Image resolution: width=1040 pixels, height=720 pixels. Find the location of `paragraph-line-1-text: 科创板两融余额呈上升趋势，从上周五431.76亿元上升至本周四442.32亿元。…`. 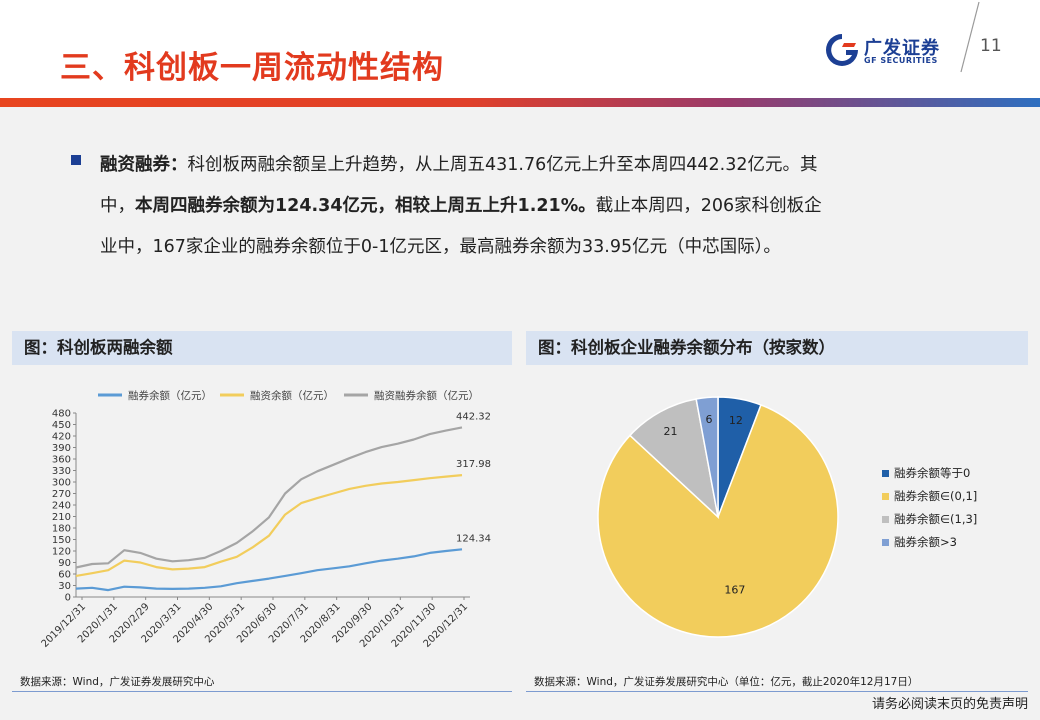

paragraph-line-1-text: 科创板两融余额呈上升趋势，从上周五431.76亿元上升至本周四442.32亿元。… is located at coordinates (502, 165).